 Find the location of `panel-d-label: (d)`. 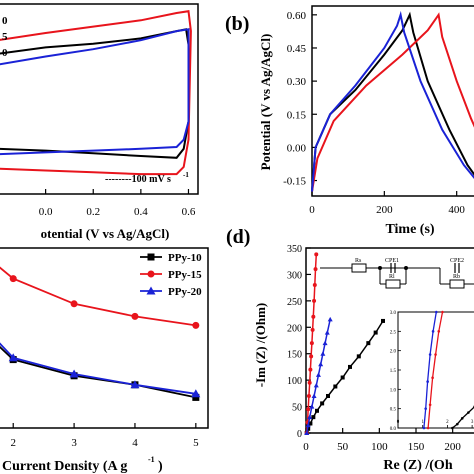

panel-d-label: (d) is located at coordinates (238, 237).